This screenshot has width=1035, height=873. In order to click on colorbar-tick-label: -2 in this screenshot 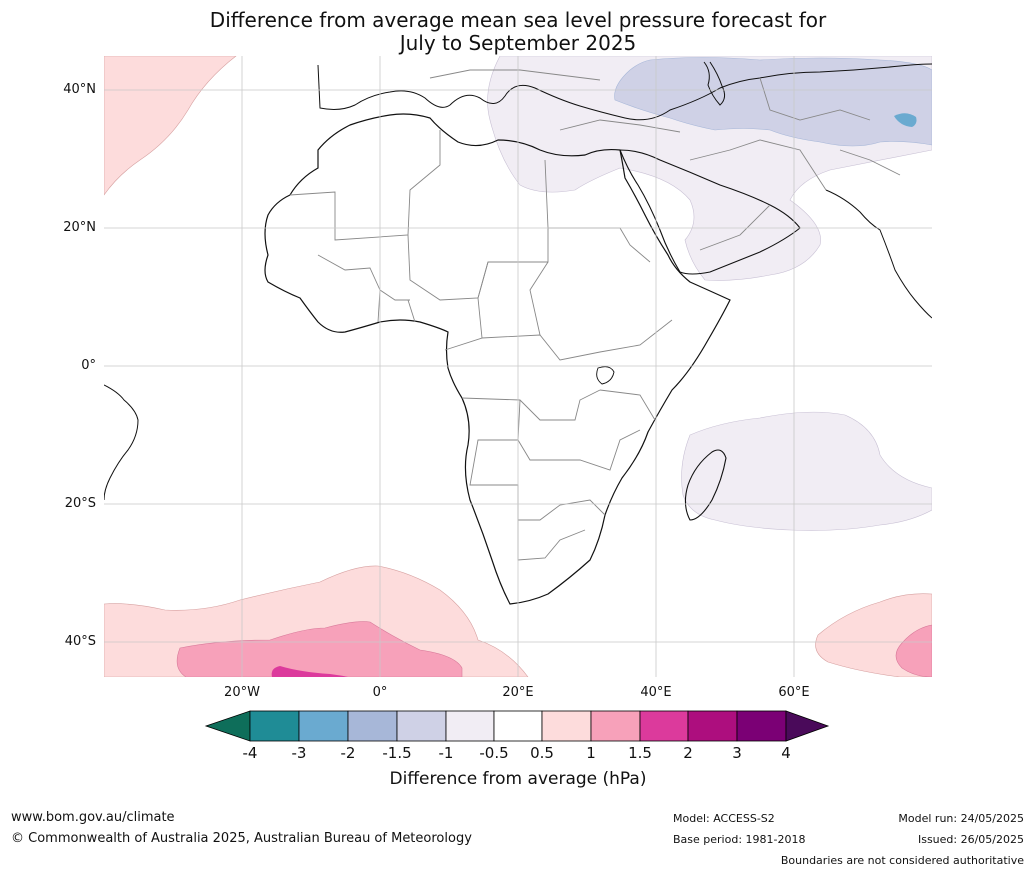, I will do `click(348, 753)`.